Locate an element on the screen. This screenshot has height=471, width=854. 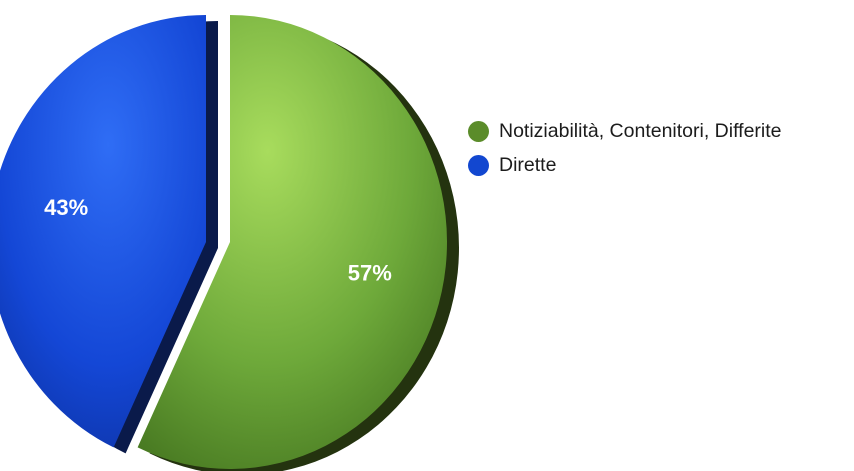
legend-item-dirette: Dirette is located at coordinates (625, 165).